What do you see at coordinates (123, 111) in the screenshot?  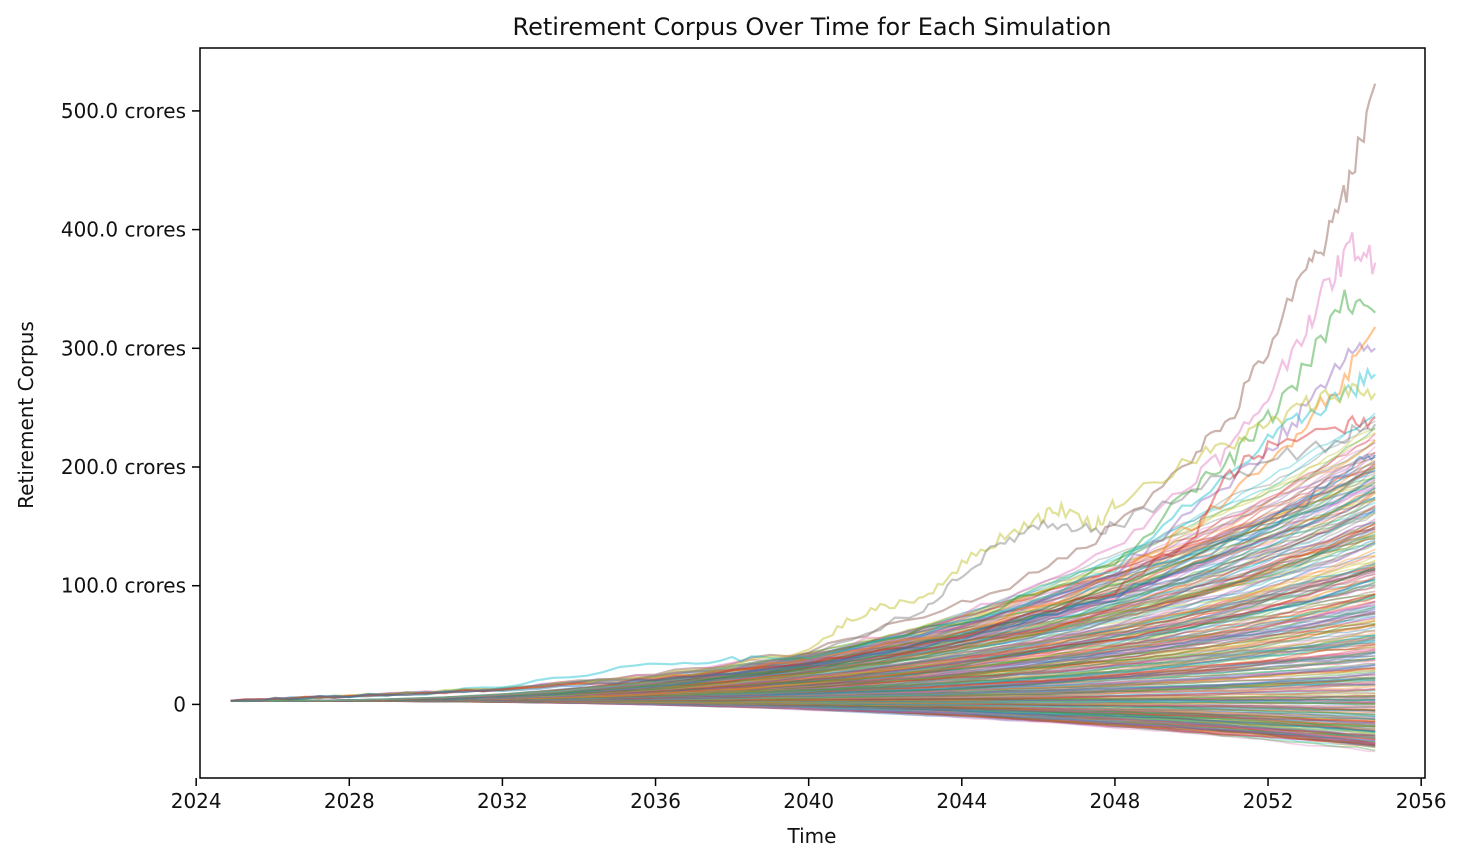 I see `y-tick-label: 500.0 crores` at bounding box center [123, 111].